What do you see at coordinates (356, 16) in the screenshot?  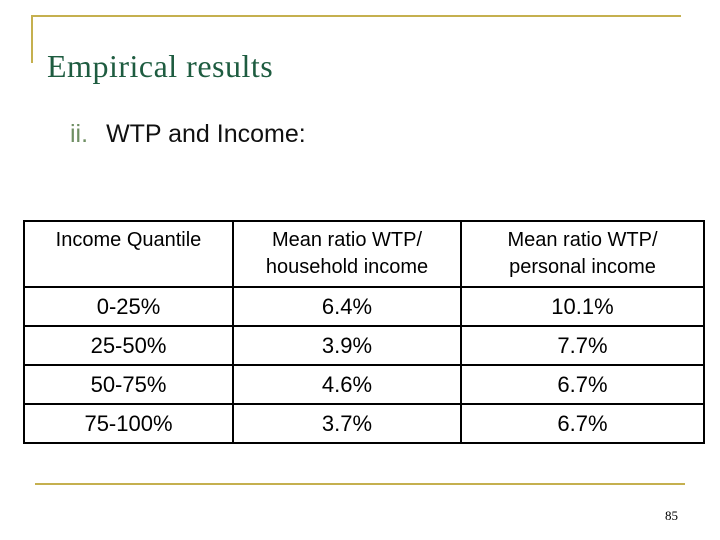 I see `top-accent-rule` at bounding box center [356, 16].